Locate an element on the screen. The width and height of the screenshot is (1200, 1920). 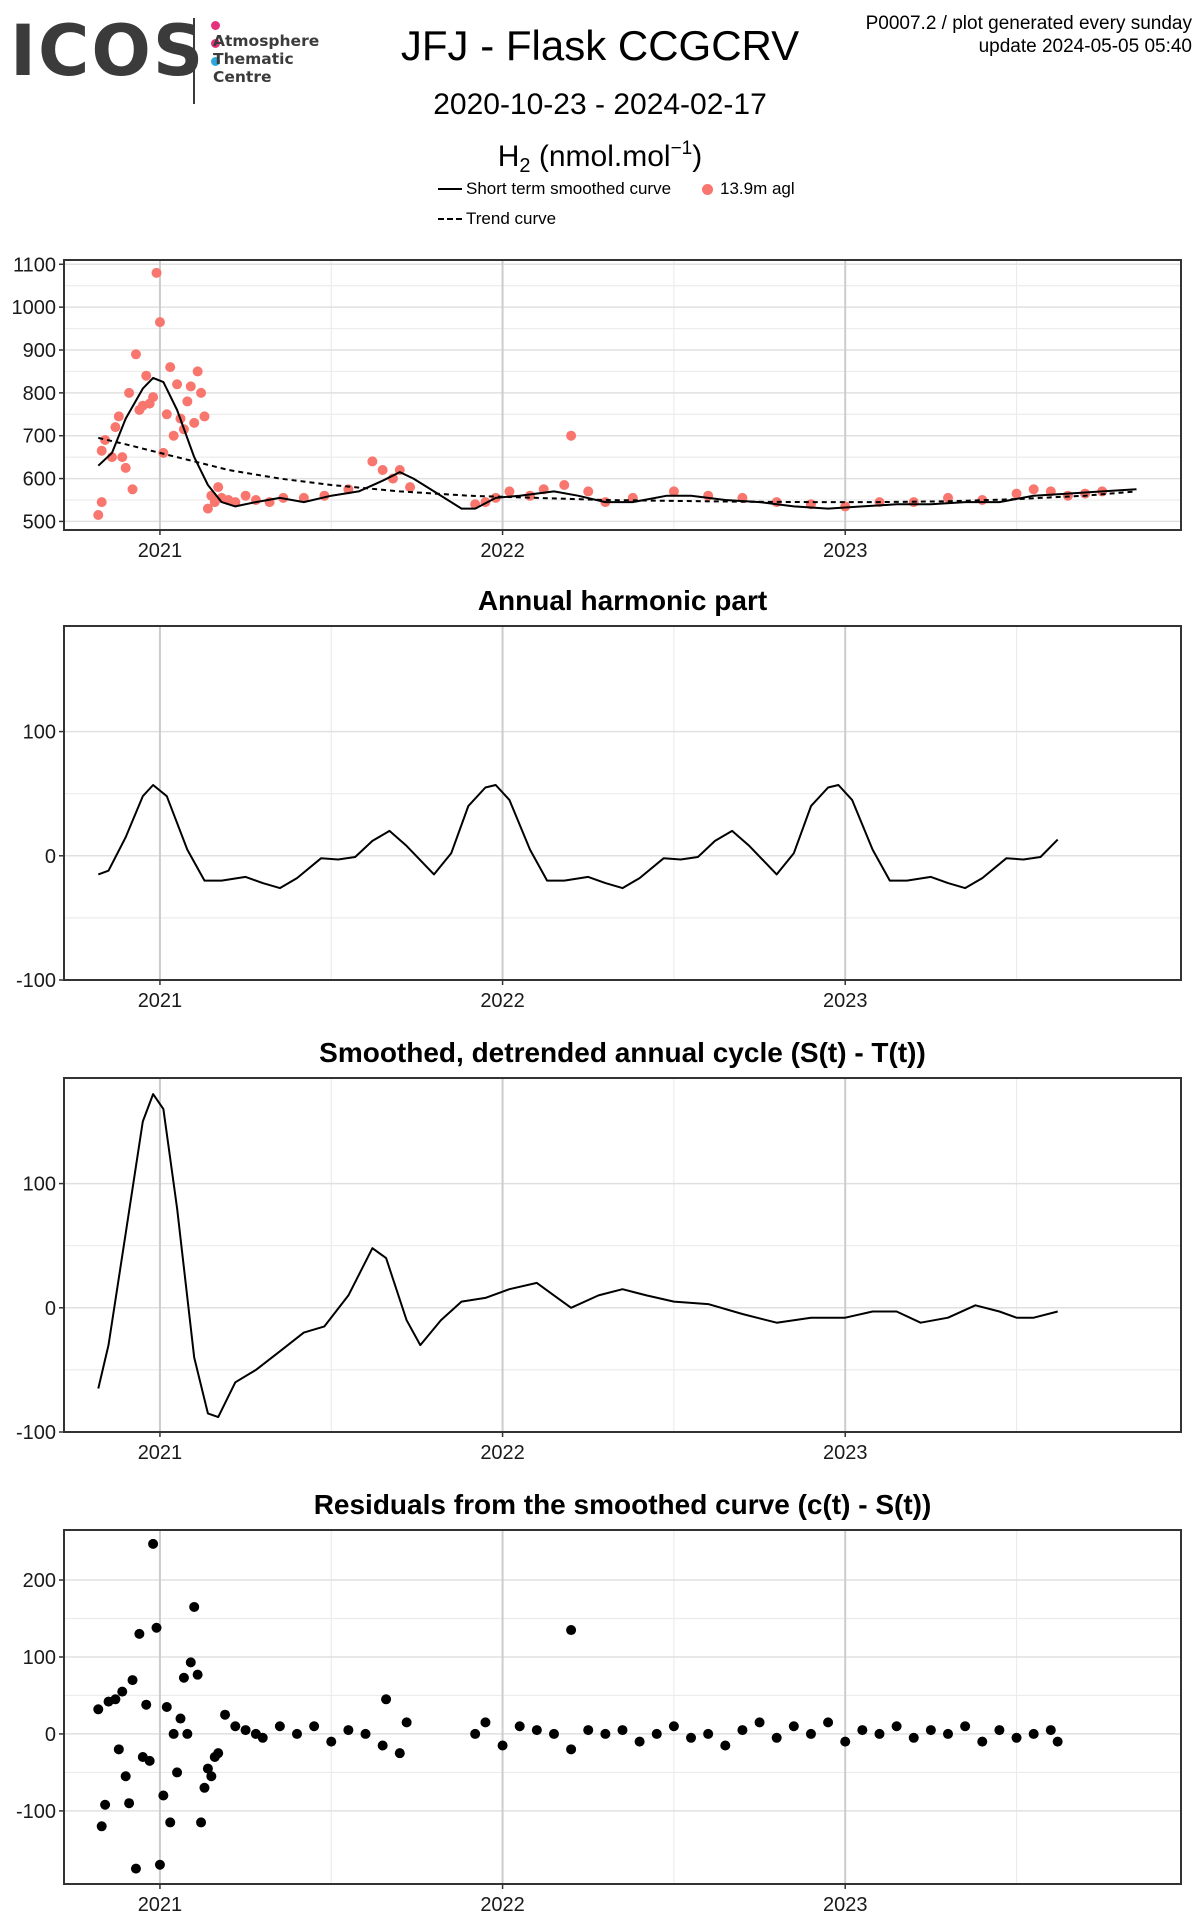
legend-dashed-line-icon is located at coordinates (450, 219).